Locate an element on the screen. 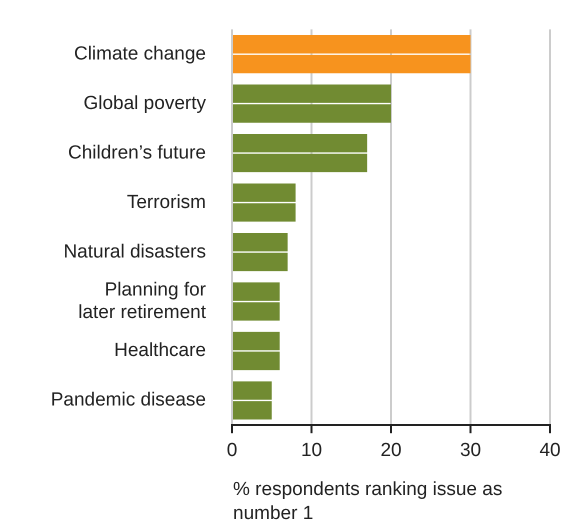 Image resolution: width=572 pixels, height=531 pixels. x-tick-label: 40 is located at coordinates (550, 450).